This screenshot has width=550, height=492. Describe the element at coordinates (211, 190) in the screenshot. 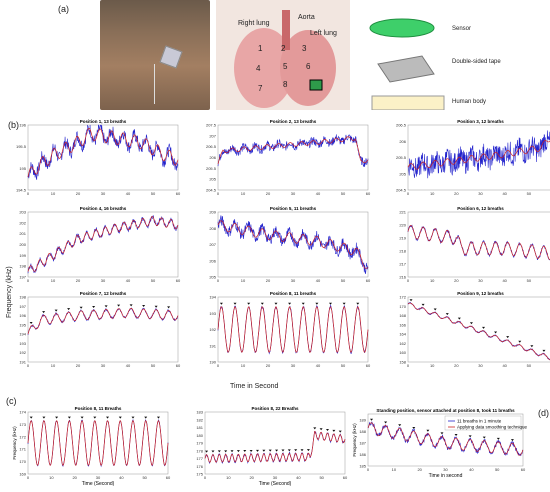

I see `y-tick: 204.5` at that location.